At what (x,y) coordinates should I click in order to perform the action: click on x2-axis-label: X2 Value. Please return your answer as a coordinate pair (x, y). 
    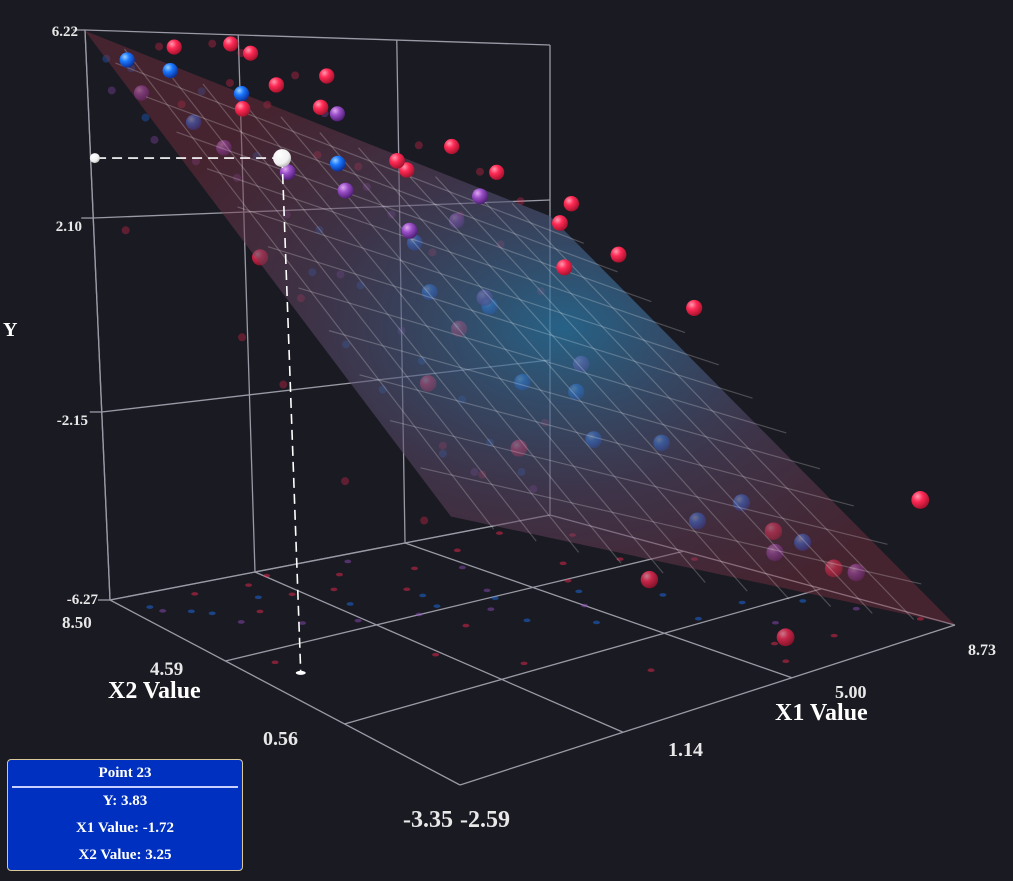
    Looking at the image, I should click on (154, 691).